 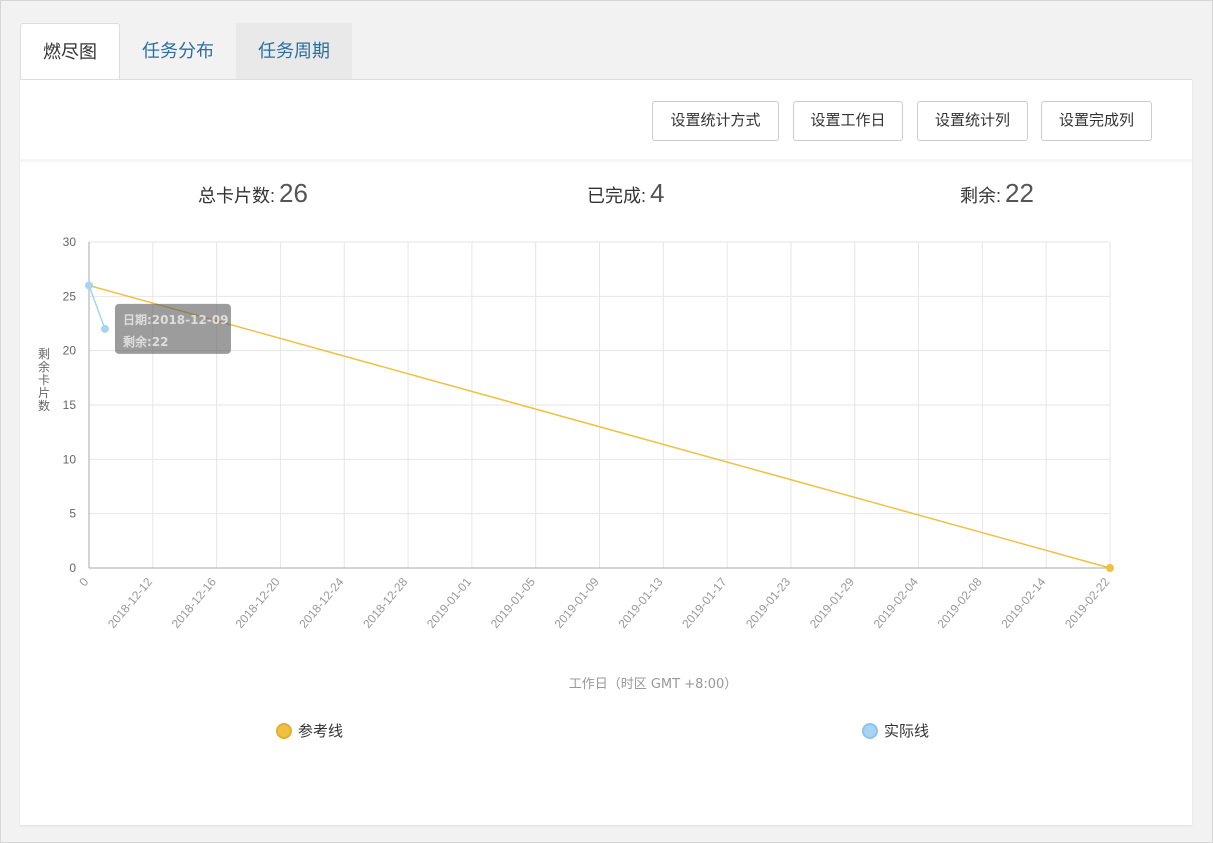 I want to click on y-axis-label: 余, so click(x=44, y=366).